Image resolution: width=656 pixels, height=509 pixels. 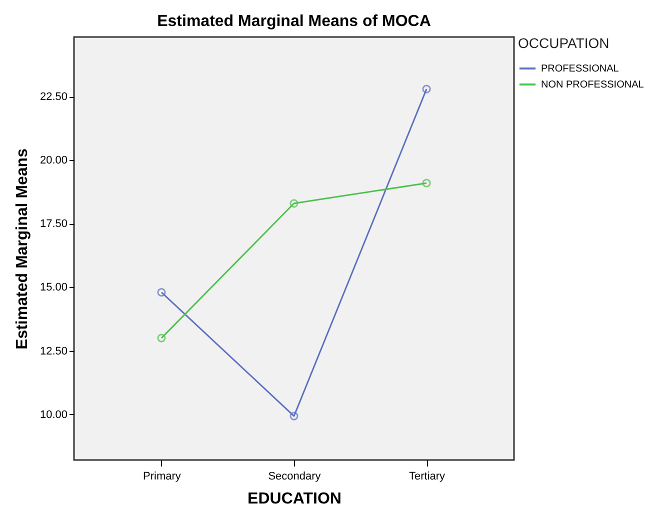 What do you see at coordinates (54, 288) in the screenshot?
I see `y-tick-label: 15.00` at bounding box center [54, 288].